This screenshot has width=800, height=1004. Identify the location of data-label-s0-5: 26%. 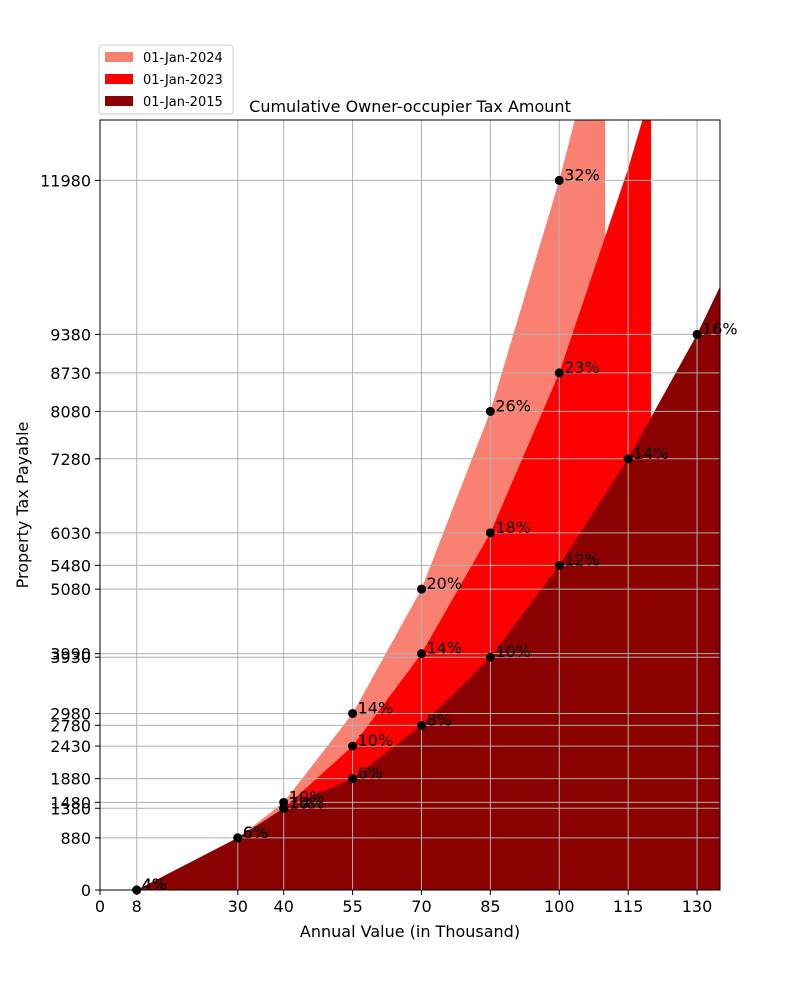
(513, 405).